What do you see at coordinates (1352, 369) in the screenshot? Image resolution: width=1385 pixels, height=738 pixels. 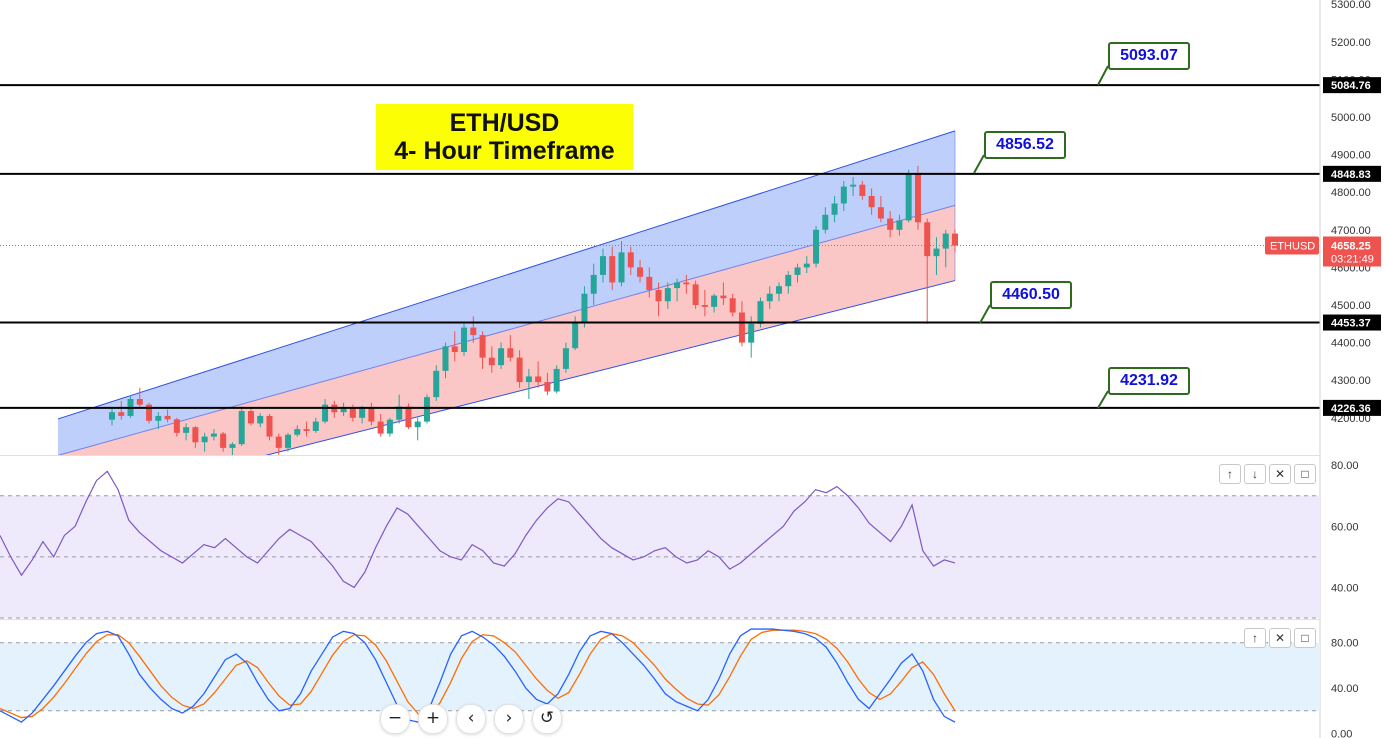 I see `price-axis-bg` at bounding box center [1352, 369].